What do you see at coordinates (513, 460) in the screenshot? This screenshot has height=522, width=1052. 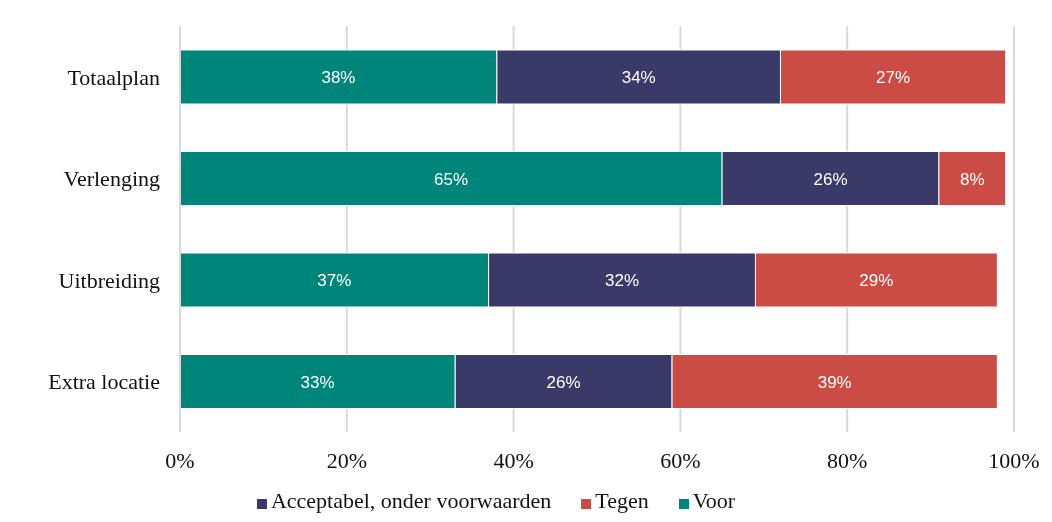 I see `x-tick-label: 40%` at bounding box center [513, 460].